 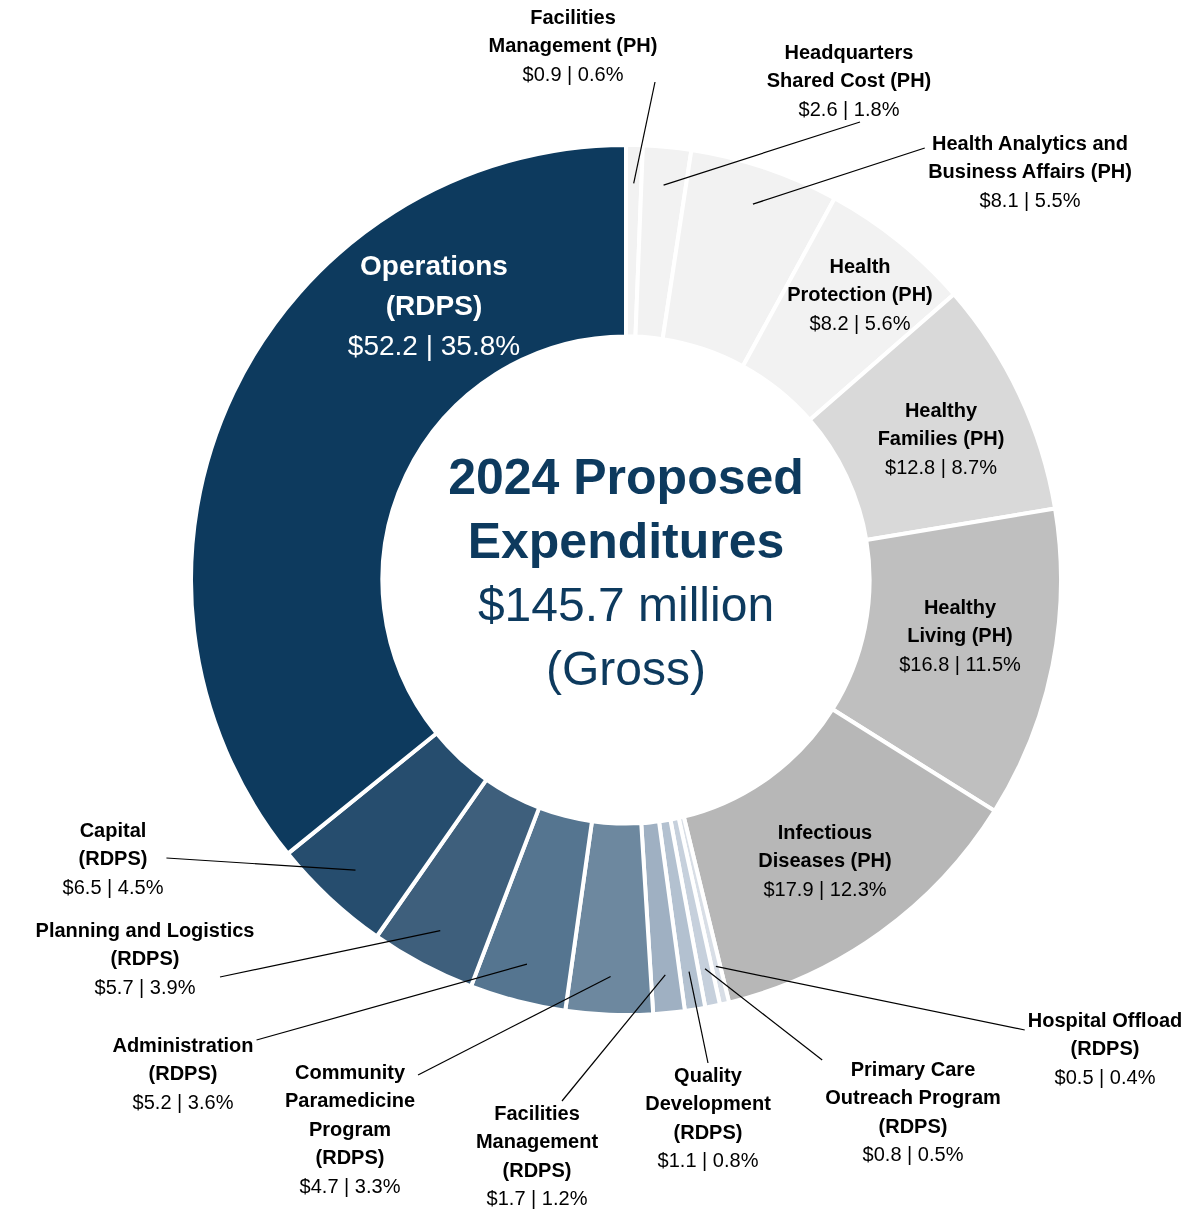 What do you see at coordinates (537, 1198) in the screenshot?
I see `data-label: $1.7 | 1.2%` at bounding box center [537, 1198].